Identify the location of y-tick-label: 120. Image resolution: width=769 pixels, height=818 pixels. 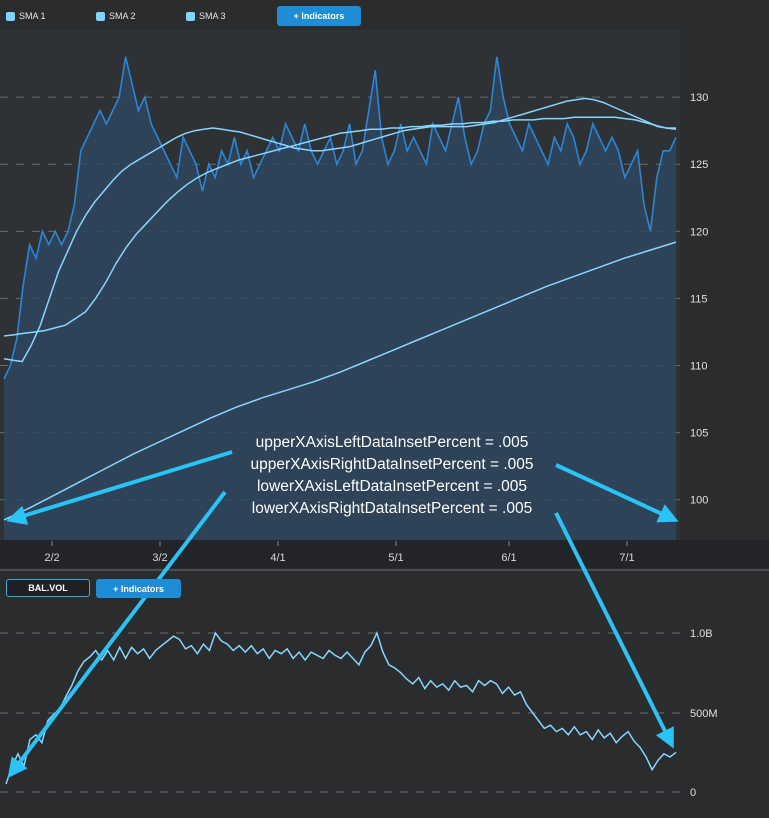
(699, 232).